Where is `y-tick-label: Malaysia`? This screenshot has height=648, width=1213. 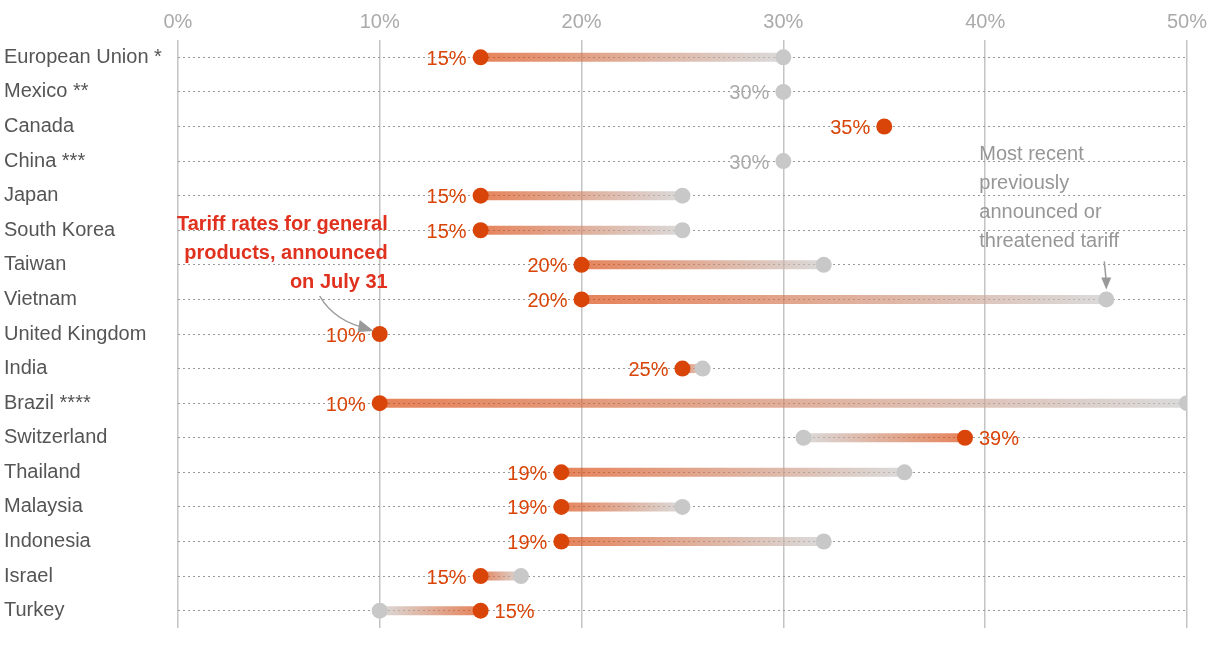 y-tick-label: Malaysia is located at coordinates (44, 505).